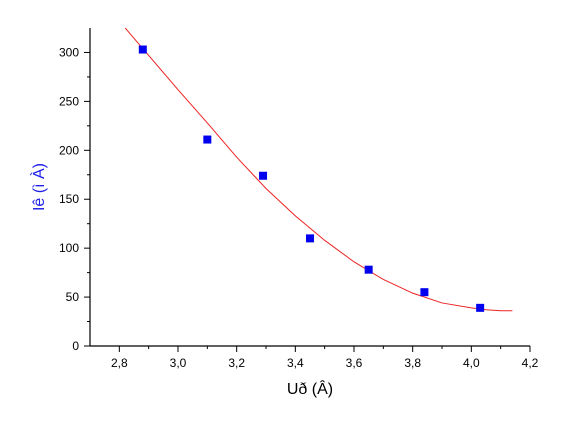 This screenshot has width=569, height=436. Describe the element at coordinates (69, 150) in the screenshot. I see `y-tick-label: 200` at that location.